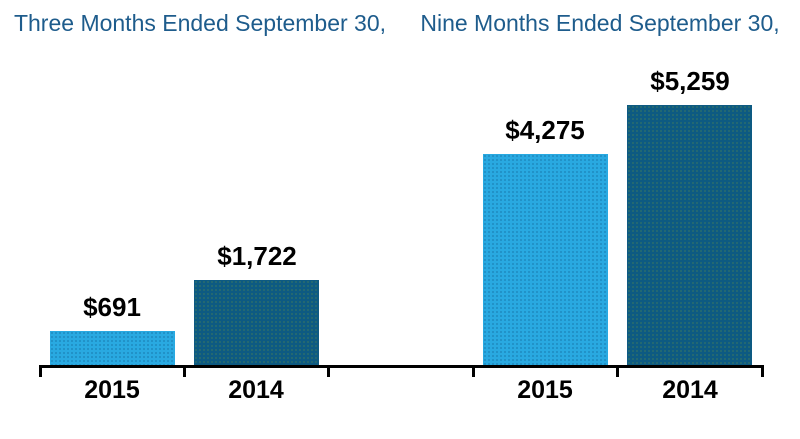  Describe the element at coordinates (257, 256) in the screenshot. I see `bar-value-label: $1,722` at that location.